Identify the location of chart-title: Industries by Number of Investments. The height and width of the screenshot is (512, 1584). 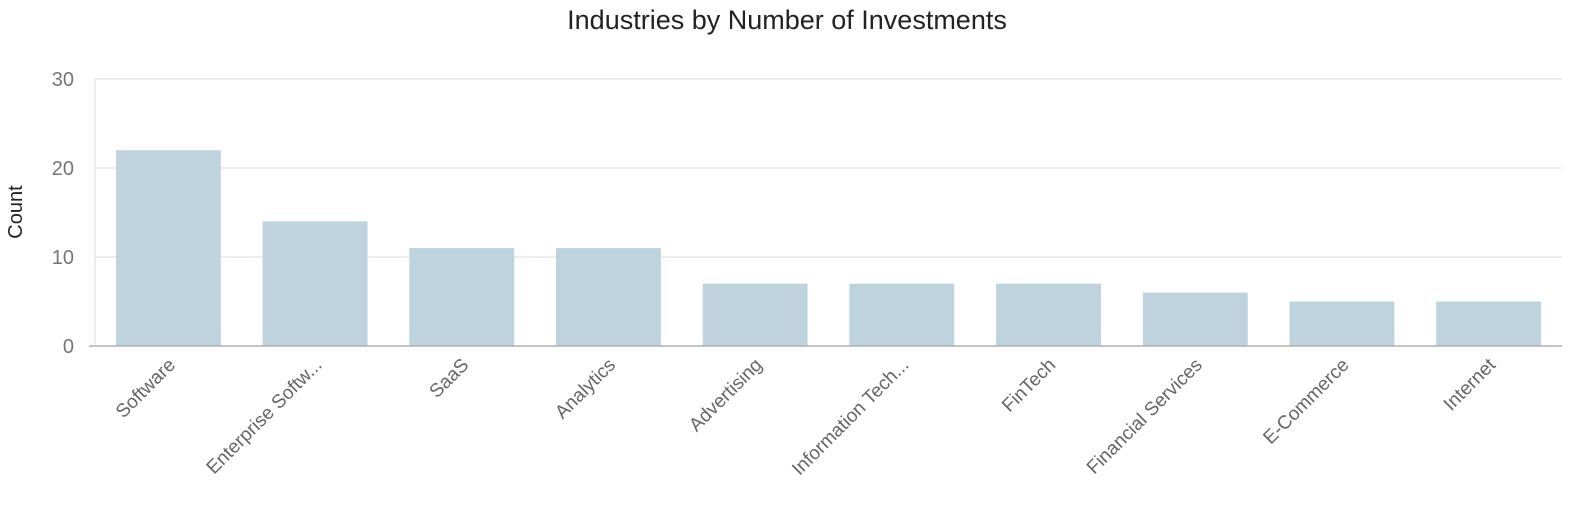
(787, 20).